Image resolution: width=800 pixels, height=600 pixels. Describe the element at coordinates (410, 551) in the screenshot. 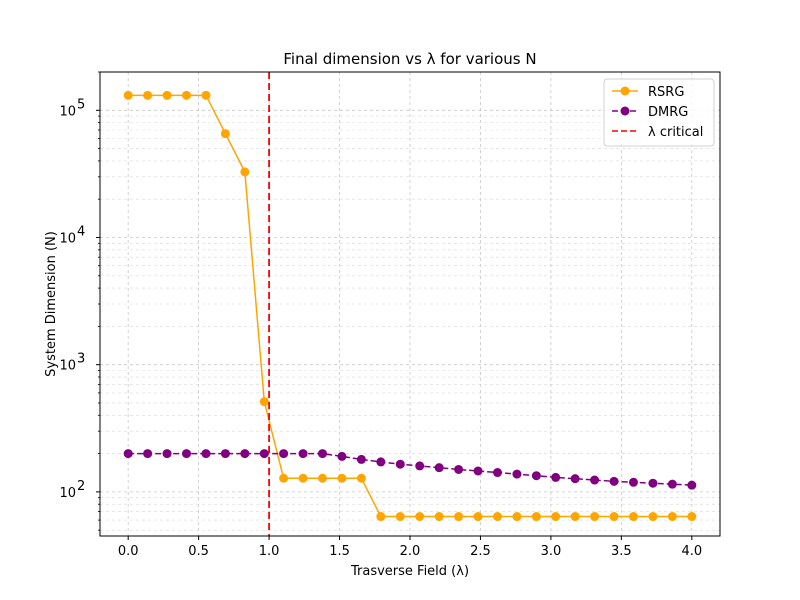

I see `x-tick-label: 2.0` at that location.